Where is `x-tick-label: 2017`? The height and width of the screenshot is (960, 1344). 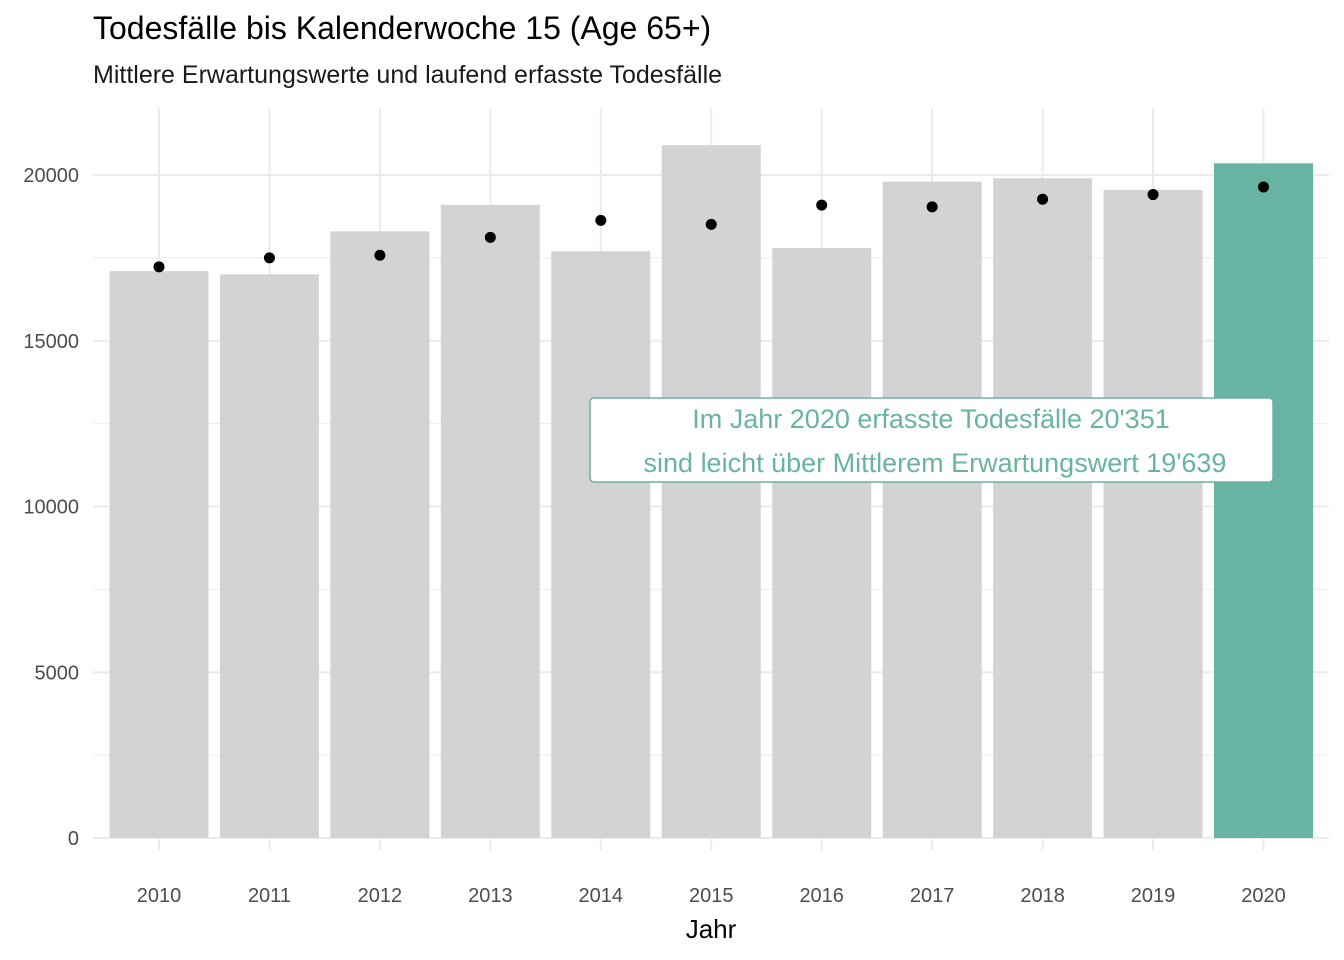
x-tick-label: 2017 is located at coordinates (932, 896).